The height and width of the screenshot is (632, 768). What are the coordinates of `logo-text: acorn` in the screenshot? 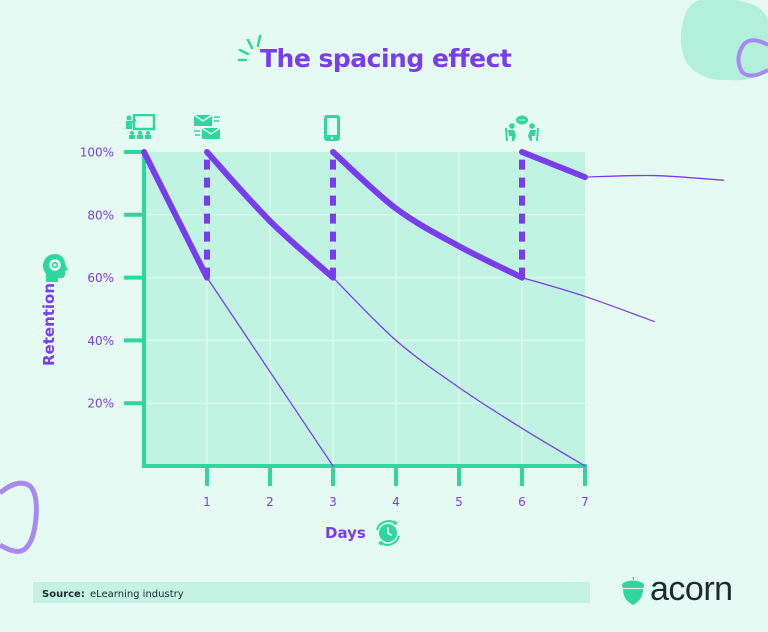 It's located at (691, 589).